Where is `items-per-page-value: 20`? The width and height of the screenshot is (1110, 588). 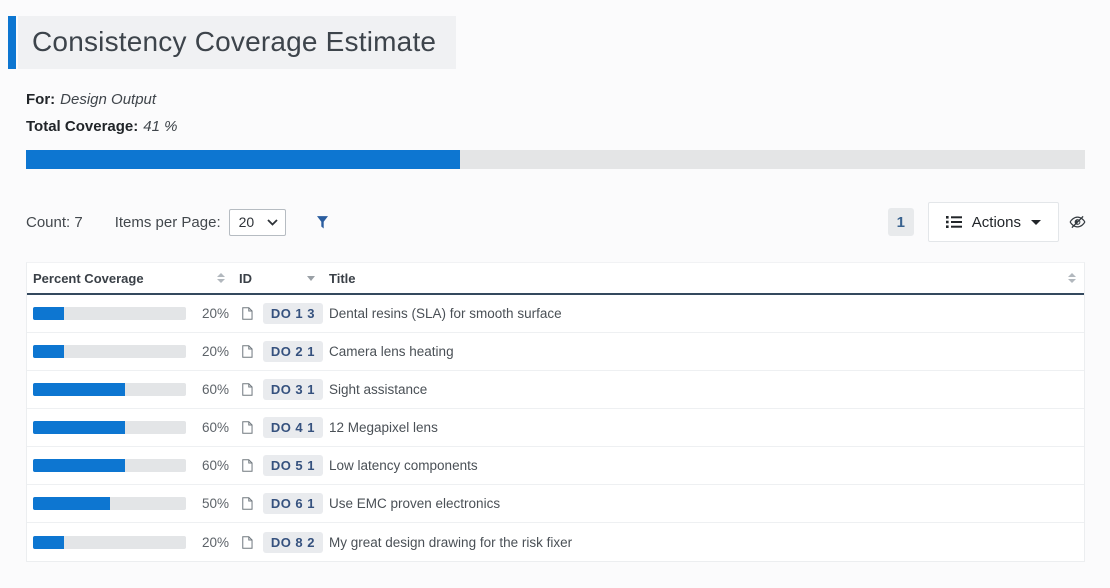
items-per-page-value: 20 is located at coordinates (246, 222).